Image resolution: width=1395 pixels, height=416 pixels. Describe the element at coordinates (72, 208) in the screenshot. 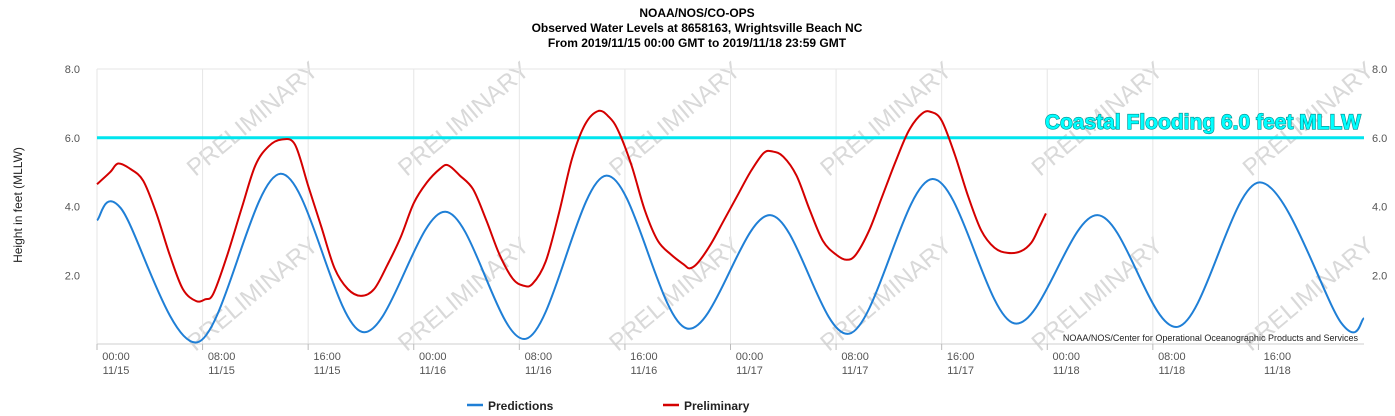

I see `y-tick-left: 4.0` at that location.